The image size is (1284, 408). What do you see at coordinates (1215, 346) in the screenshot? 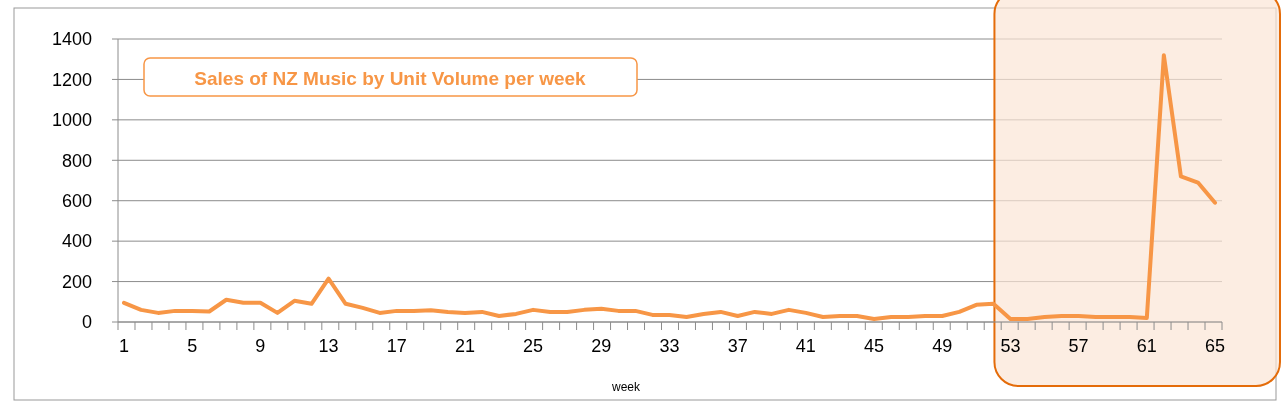
I see `x-tick-label: 65` at bounding box center [1215, 346].